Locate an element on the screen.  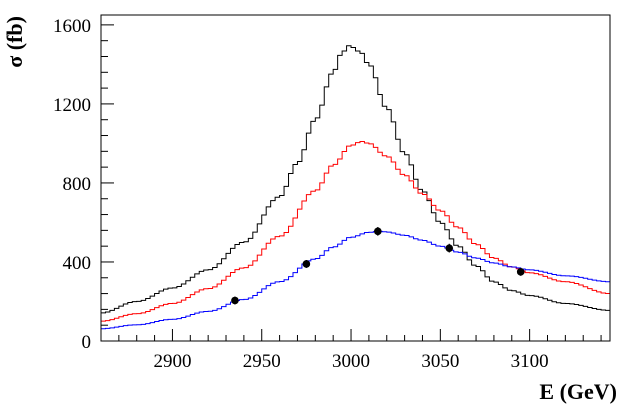
x-tick-label: 3100 is located at coordinates (530, 361).